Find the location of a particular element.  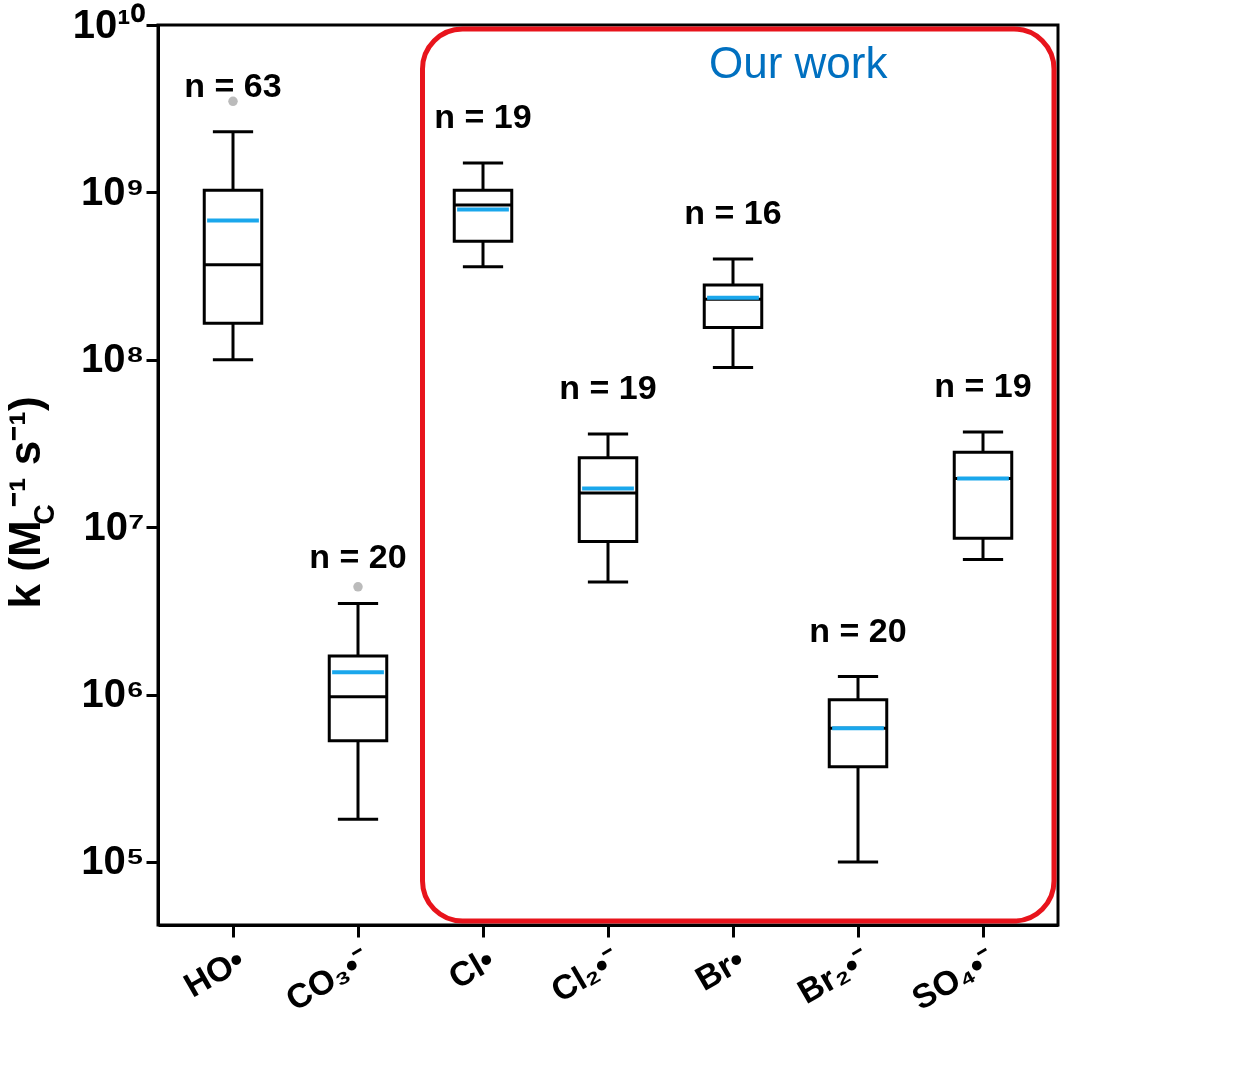

y-tick-label: 10⁹ is located at coordinates (113, 190).